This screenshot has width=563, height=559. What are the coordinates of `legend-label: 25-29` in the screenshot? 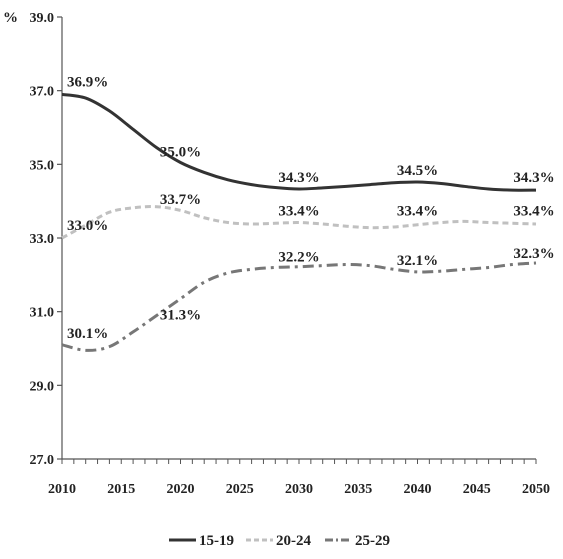 It's located at (372, 541).